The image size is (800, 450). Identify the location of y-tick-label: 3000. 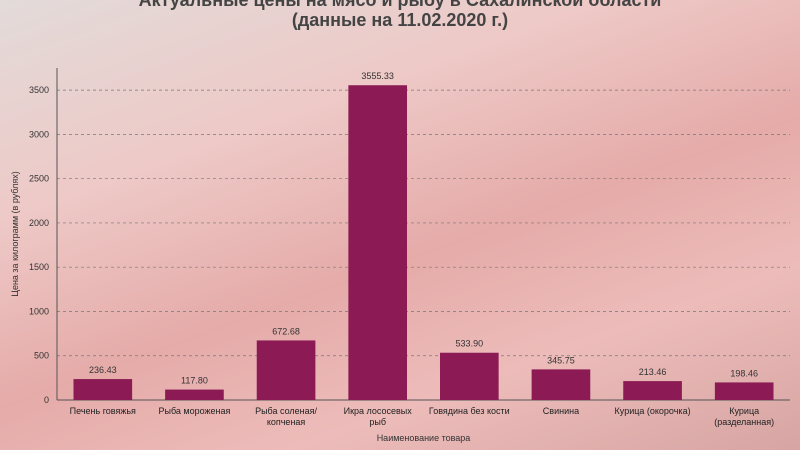
(39, 134).